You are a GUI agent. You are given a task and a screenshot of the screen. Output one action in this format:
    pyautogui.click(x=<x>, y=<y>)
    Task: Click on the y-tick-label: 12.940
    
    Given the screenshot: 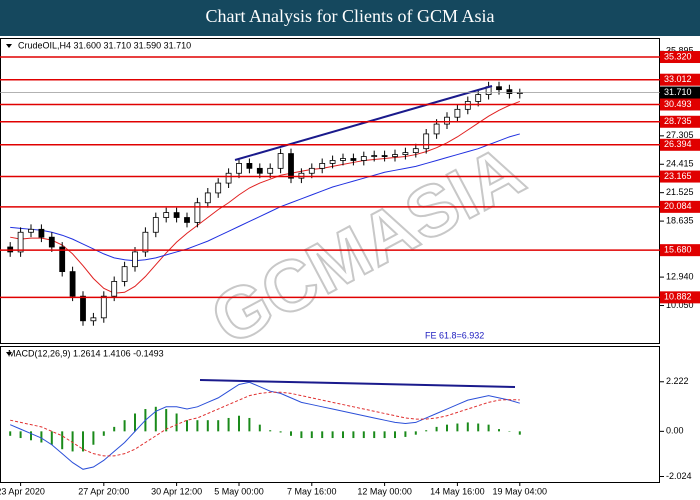 What is the action you would take?
    pyautogui.click(x=680, y=276)
    